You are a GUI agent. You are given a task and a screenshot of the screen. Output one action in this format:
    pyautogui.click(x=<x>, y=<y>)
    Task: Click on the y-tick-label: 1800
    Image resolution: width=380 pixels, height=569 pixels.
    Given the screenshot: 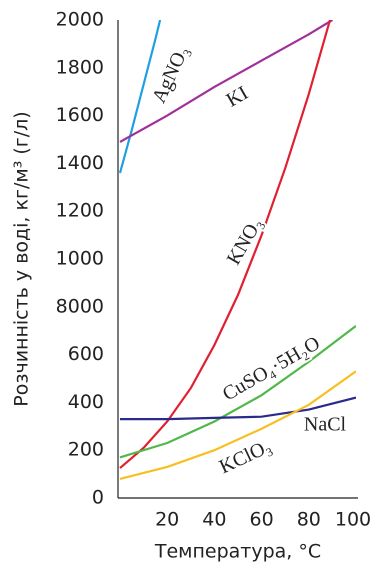 What is the action you would take?
    pyautogui.click(x=80, y=67)
    